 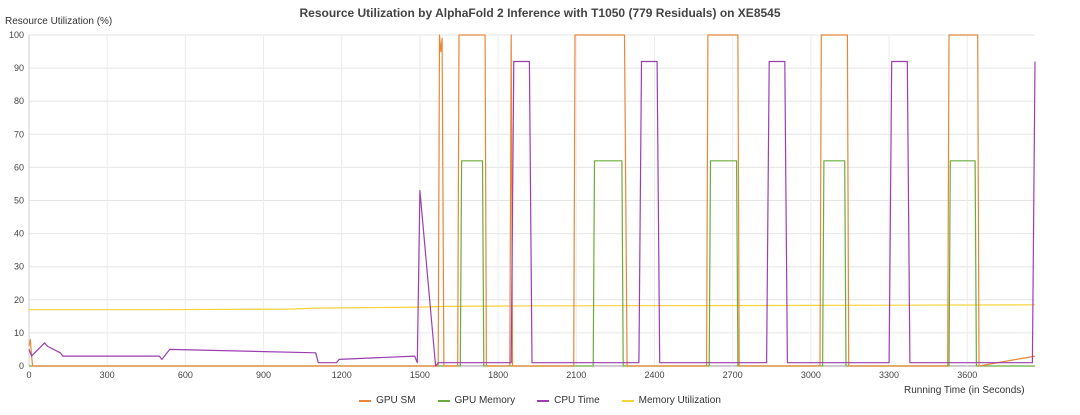 What do you see at coordinates (485, 400) in the screenshot?
I see `legend-label: GPU Memory` at bounding box center [485, 400].